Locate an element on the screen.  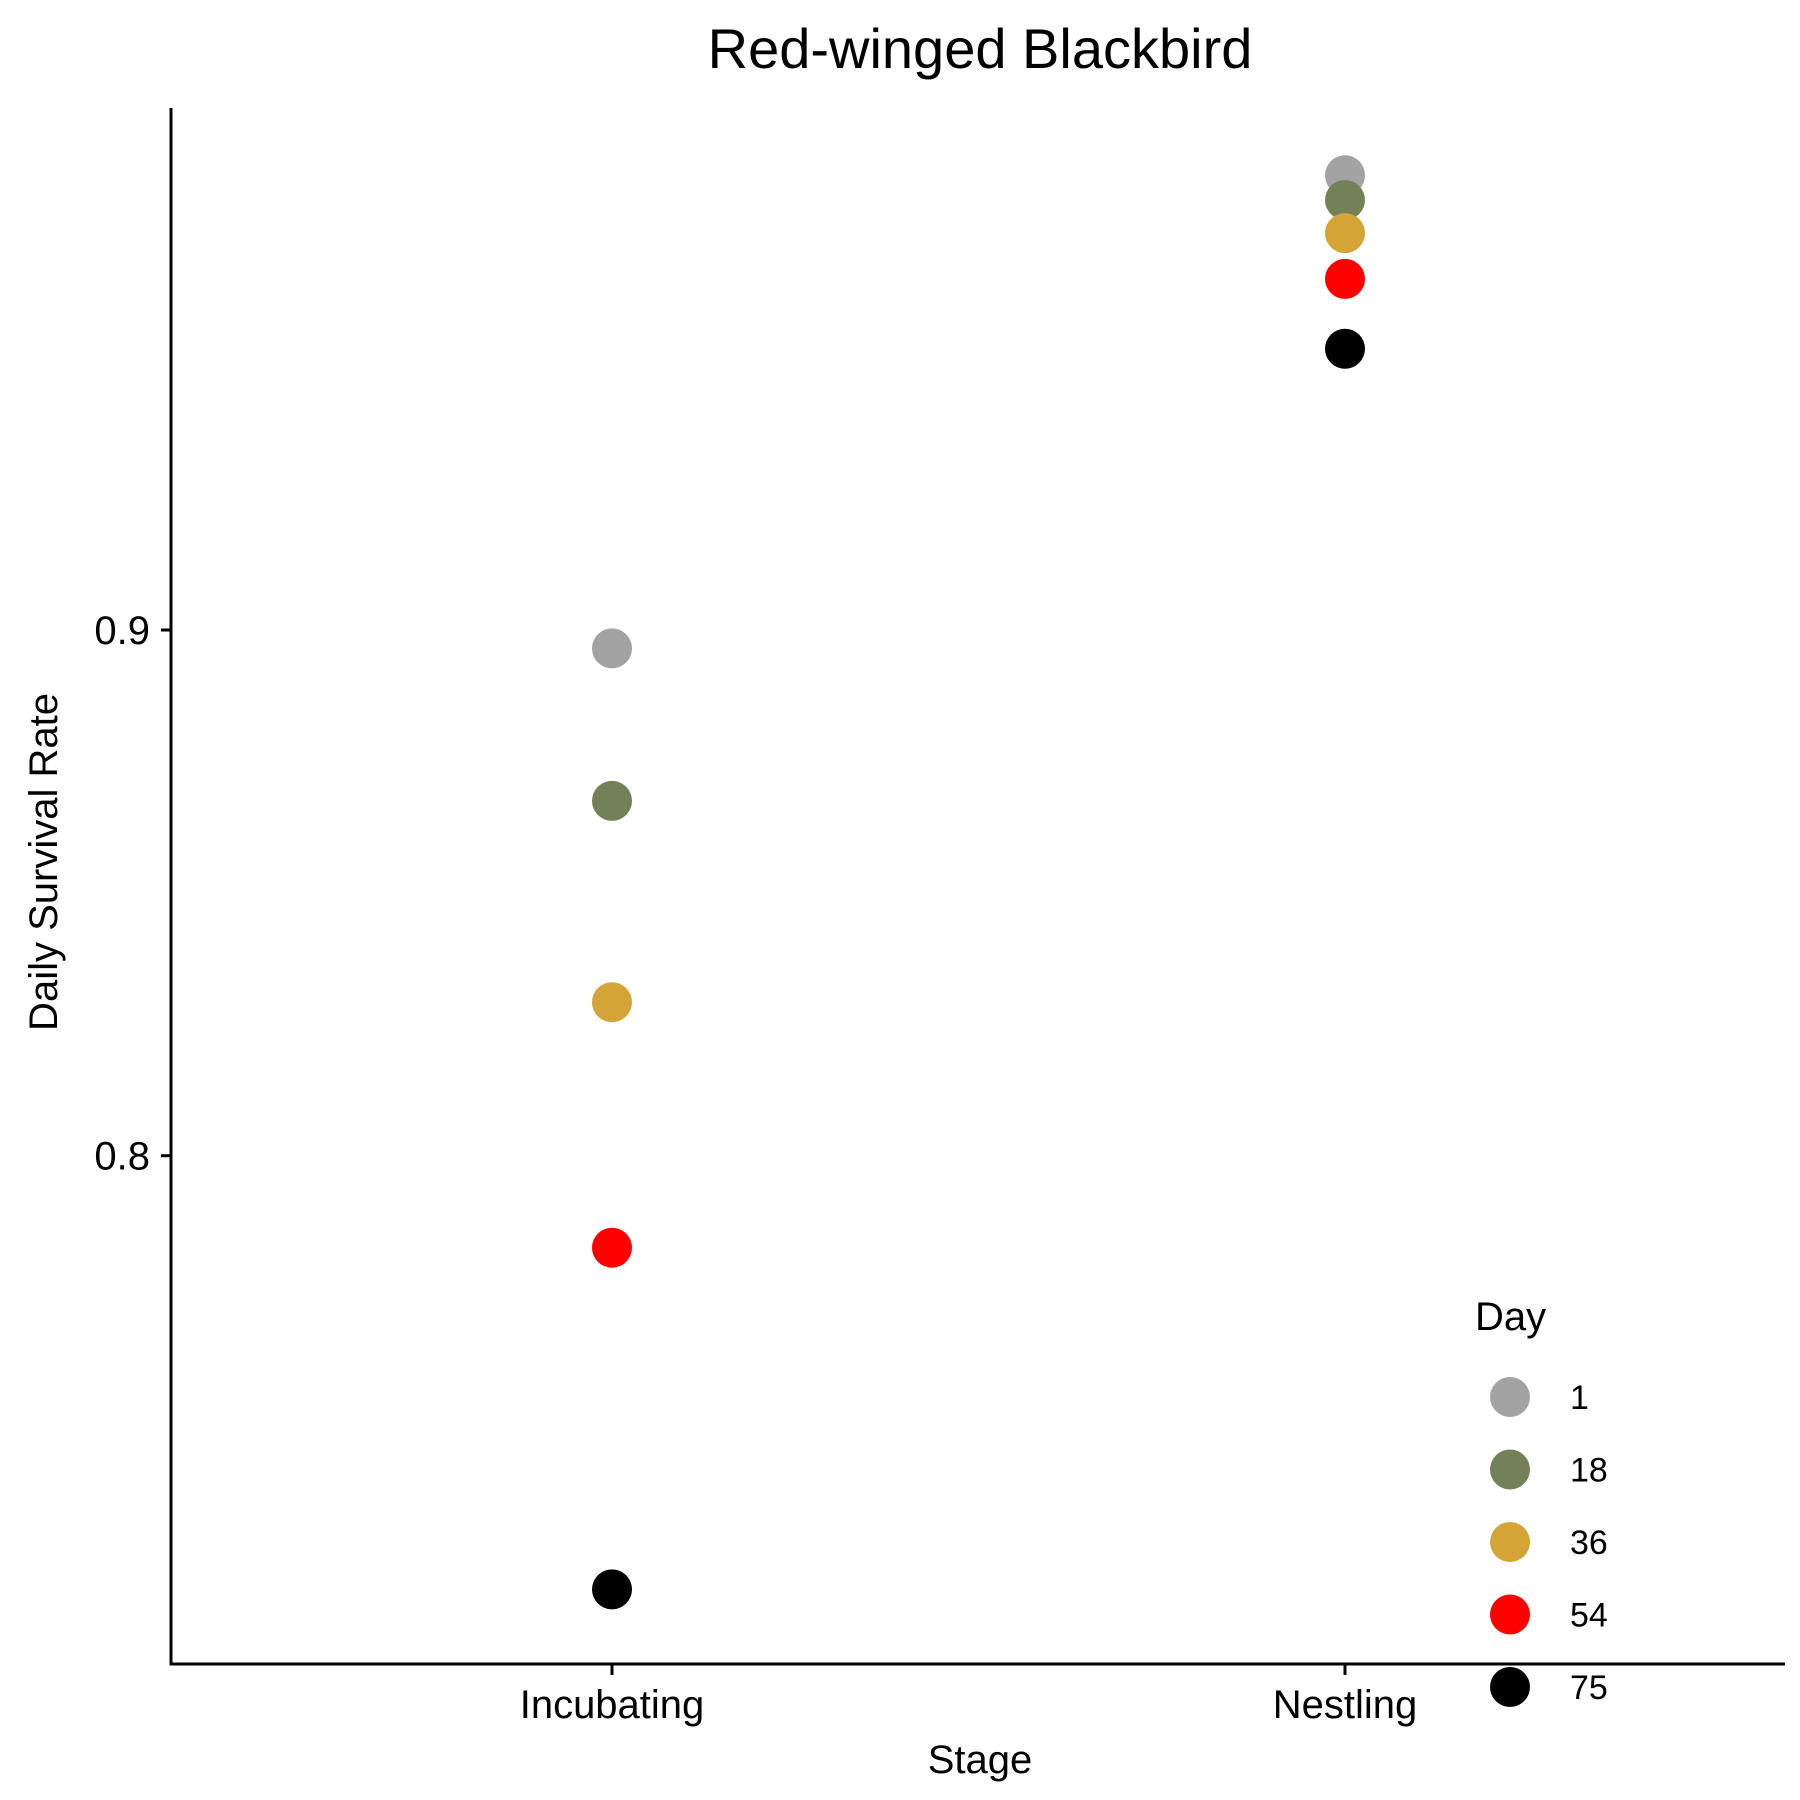
legend-label: 18 is located at coordinates (1589, 1471).